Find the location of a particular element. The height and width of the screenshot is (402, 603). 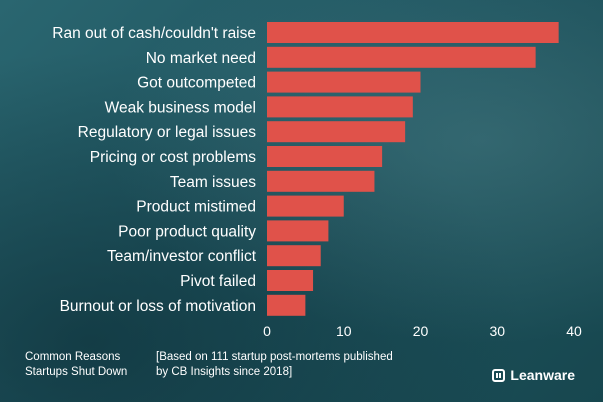

x-tick-label: 0 is located at coordinates (267, 331).